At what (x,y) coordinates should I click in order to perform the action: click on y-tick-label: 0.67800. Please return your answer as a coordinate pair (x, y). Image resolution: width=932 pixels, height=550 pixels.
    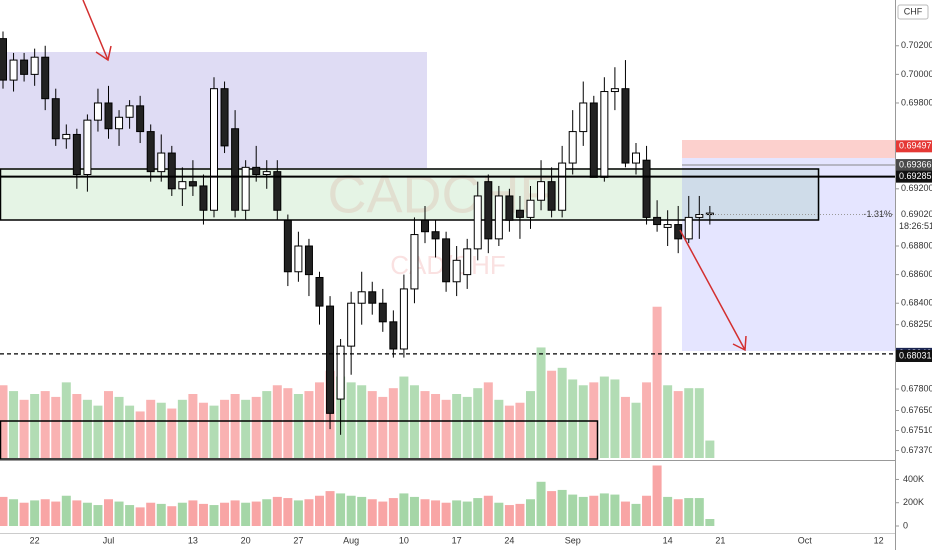
    Looking at the image, I should click on (916, 388).